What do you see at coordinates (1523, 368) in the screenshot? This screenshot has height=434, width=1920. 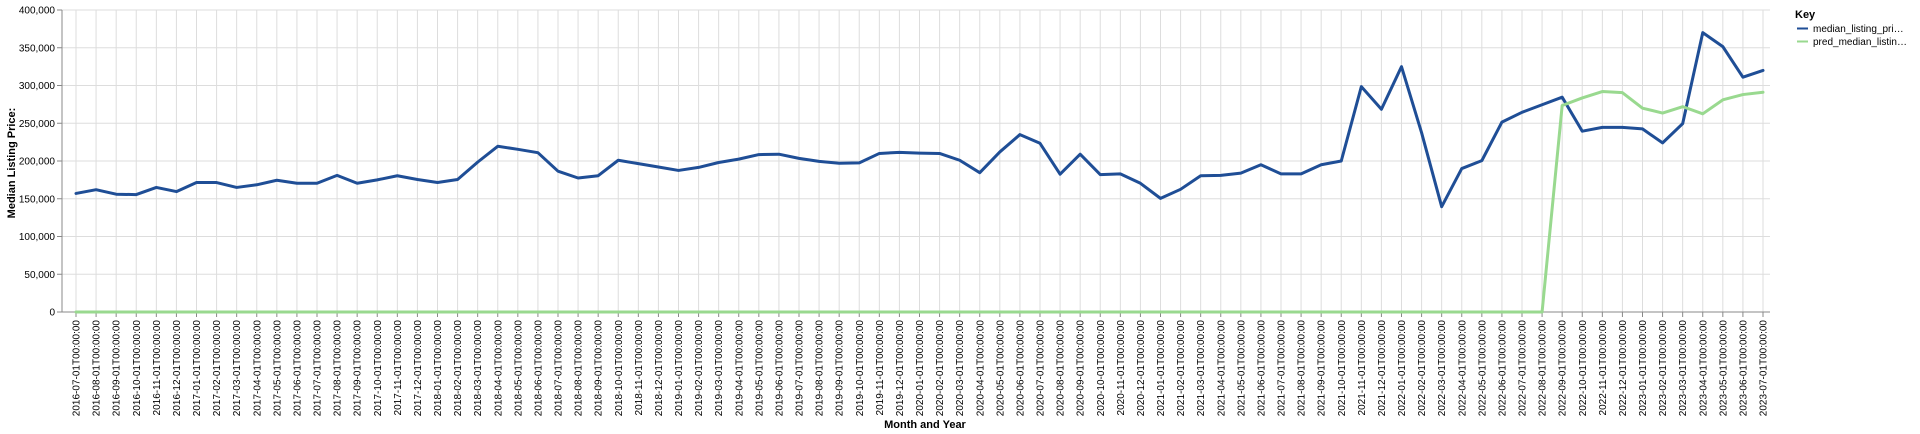 I see `x-tick-label: 2022-07-01T00:00:00` at bounding box center [1523, 368].